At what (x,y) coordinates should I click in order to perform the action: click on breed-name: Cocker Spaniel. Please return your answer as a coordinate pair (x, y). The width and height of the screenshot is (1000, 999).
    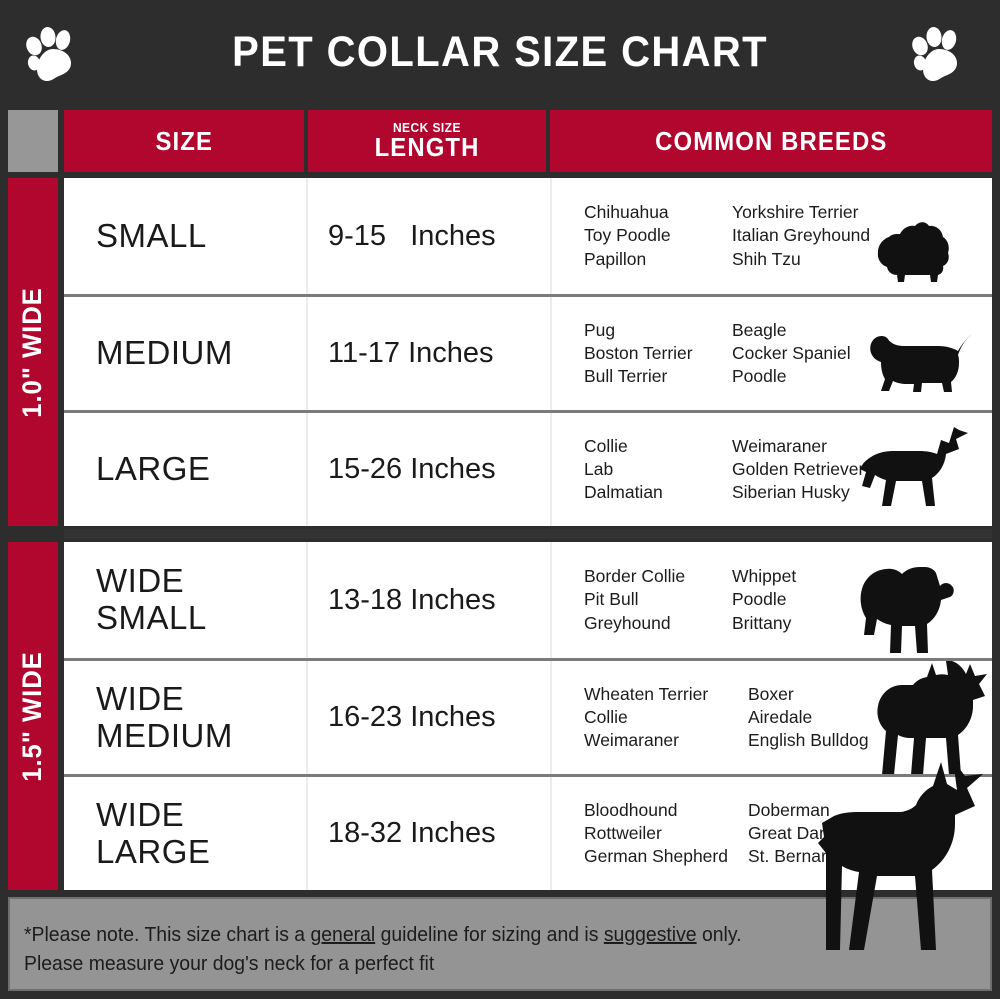
    Looking at the image, I should click on (791, 352).